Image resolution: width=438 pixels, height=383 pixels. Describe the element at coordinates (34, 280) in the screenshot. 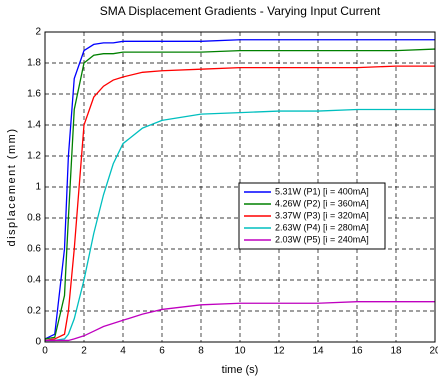

I see `y-tick-label: 0.4` at that location.